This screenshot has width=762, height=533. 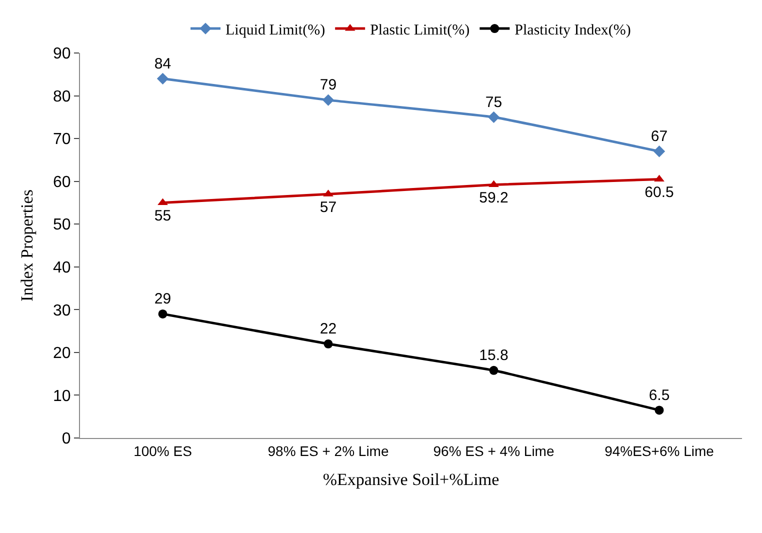 I want to click on legend-label: Liquid Limit(%), so click(x=276, y=30).